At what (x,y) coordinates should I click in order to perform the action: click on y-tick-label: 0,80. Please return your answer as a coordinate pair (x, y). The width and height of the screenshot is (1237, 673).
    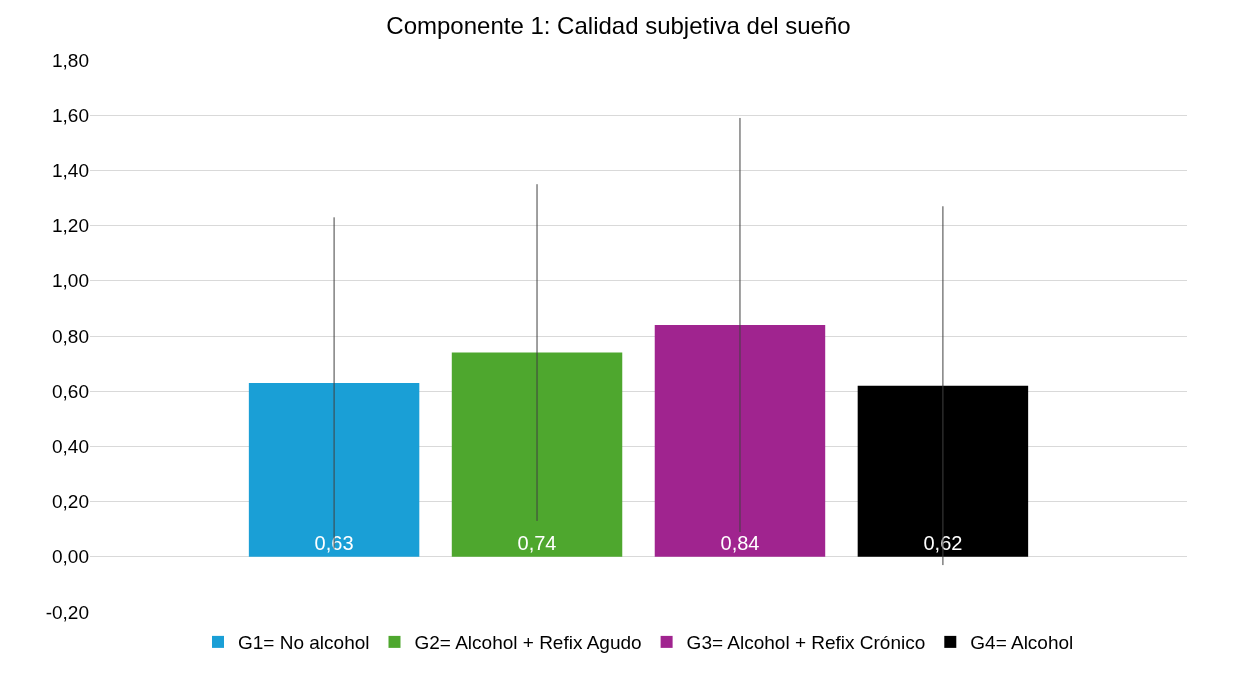
    Looking at the image, I should click on (70, 336).